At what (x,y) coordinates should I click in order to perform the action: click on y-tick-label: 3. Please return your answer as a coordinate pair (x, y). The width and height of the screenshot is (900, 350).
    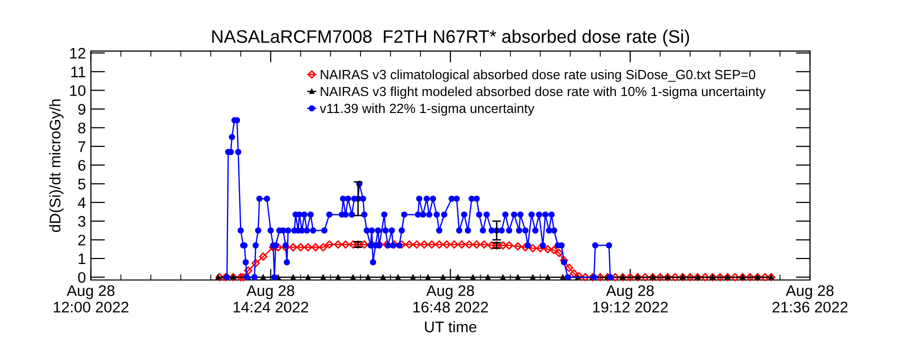
    Looking at the image, I should click on (82, 221).